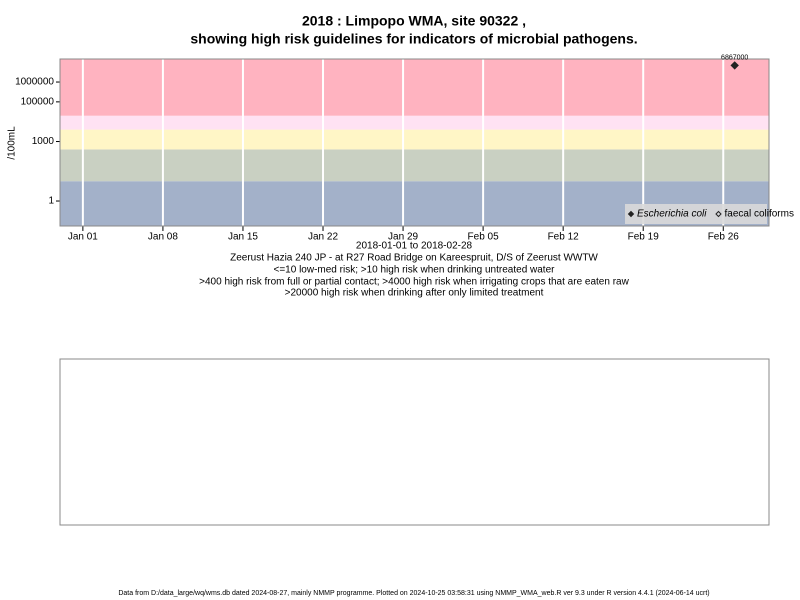 Image resolution: width=800 pixels, height=600 pixels. Describe the element at coordinates (163, 237) in the screenshot. I see `x-tick-label: Jan 08` at that location.